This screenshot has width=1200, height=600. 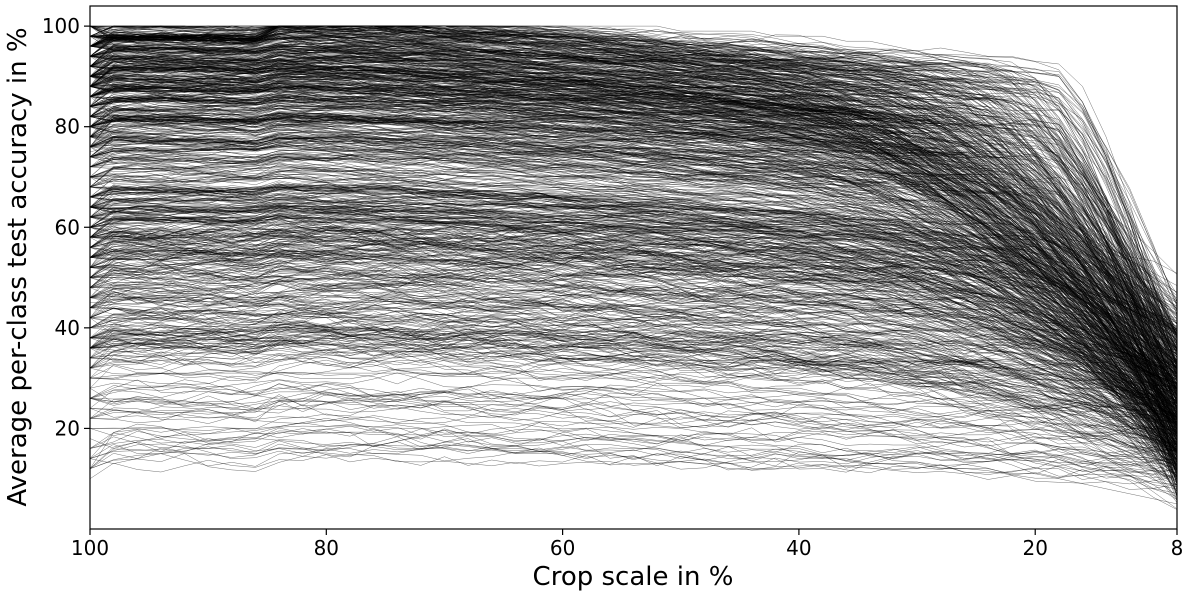 I want to click on x-tick-label: 8, so click(x=1177, y=548).